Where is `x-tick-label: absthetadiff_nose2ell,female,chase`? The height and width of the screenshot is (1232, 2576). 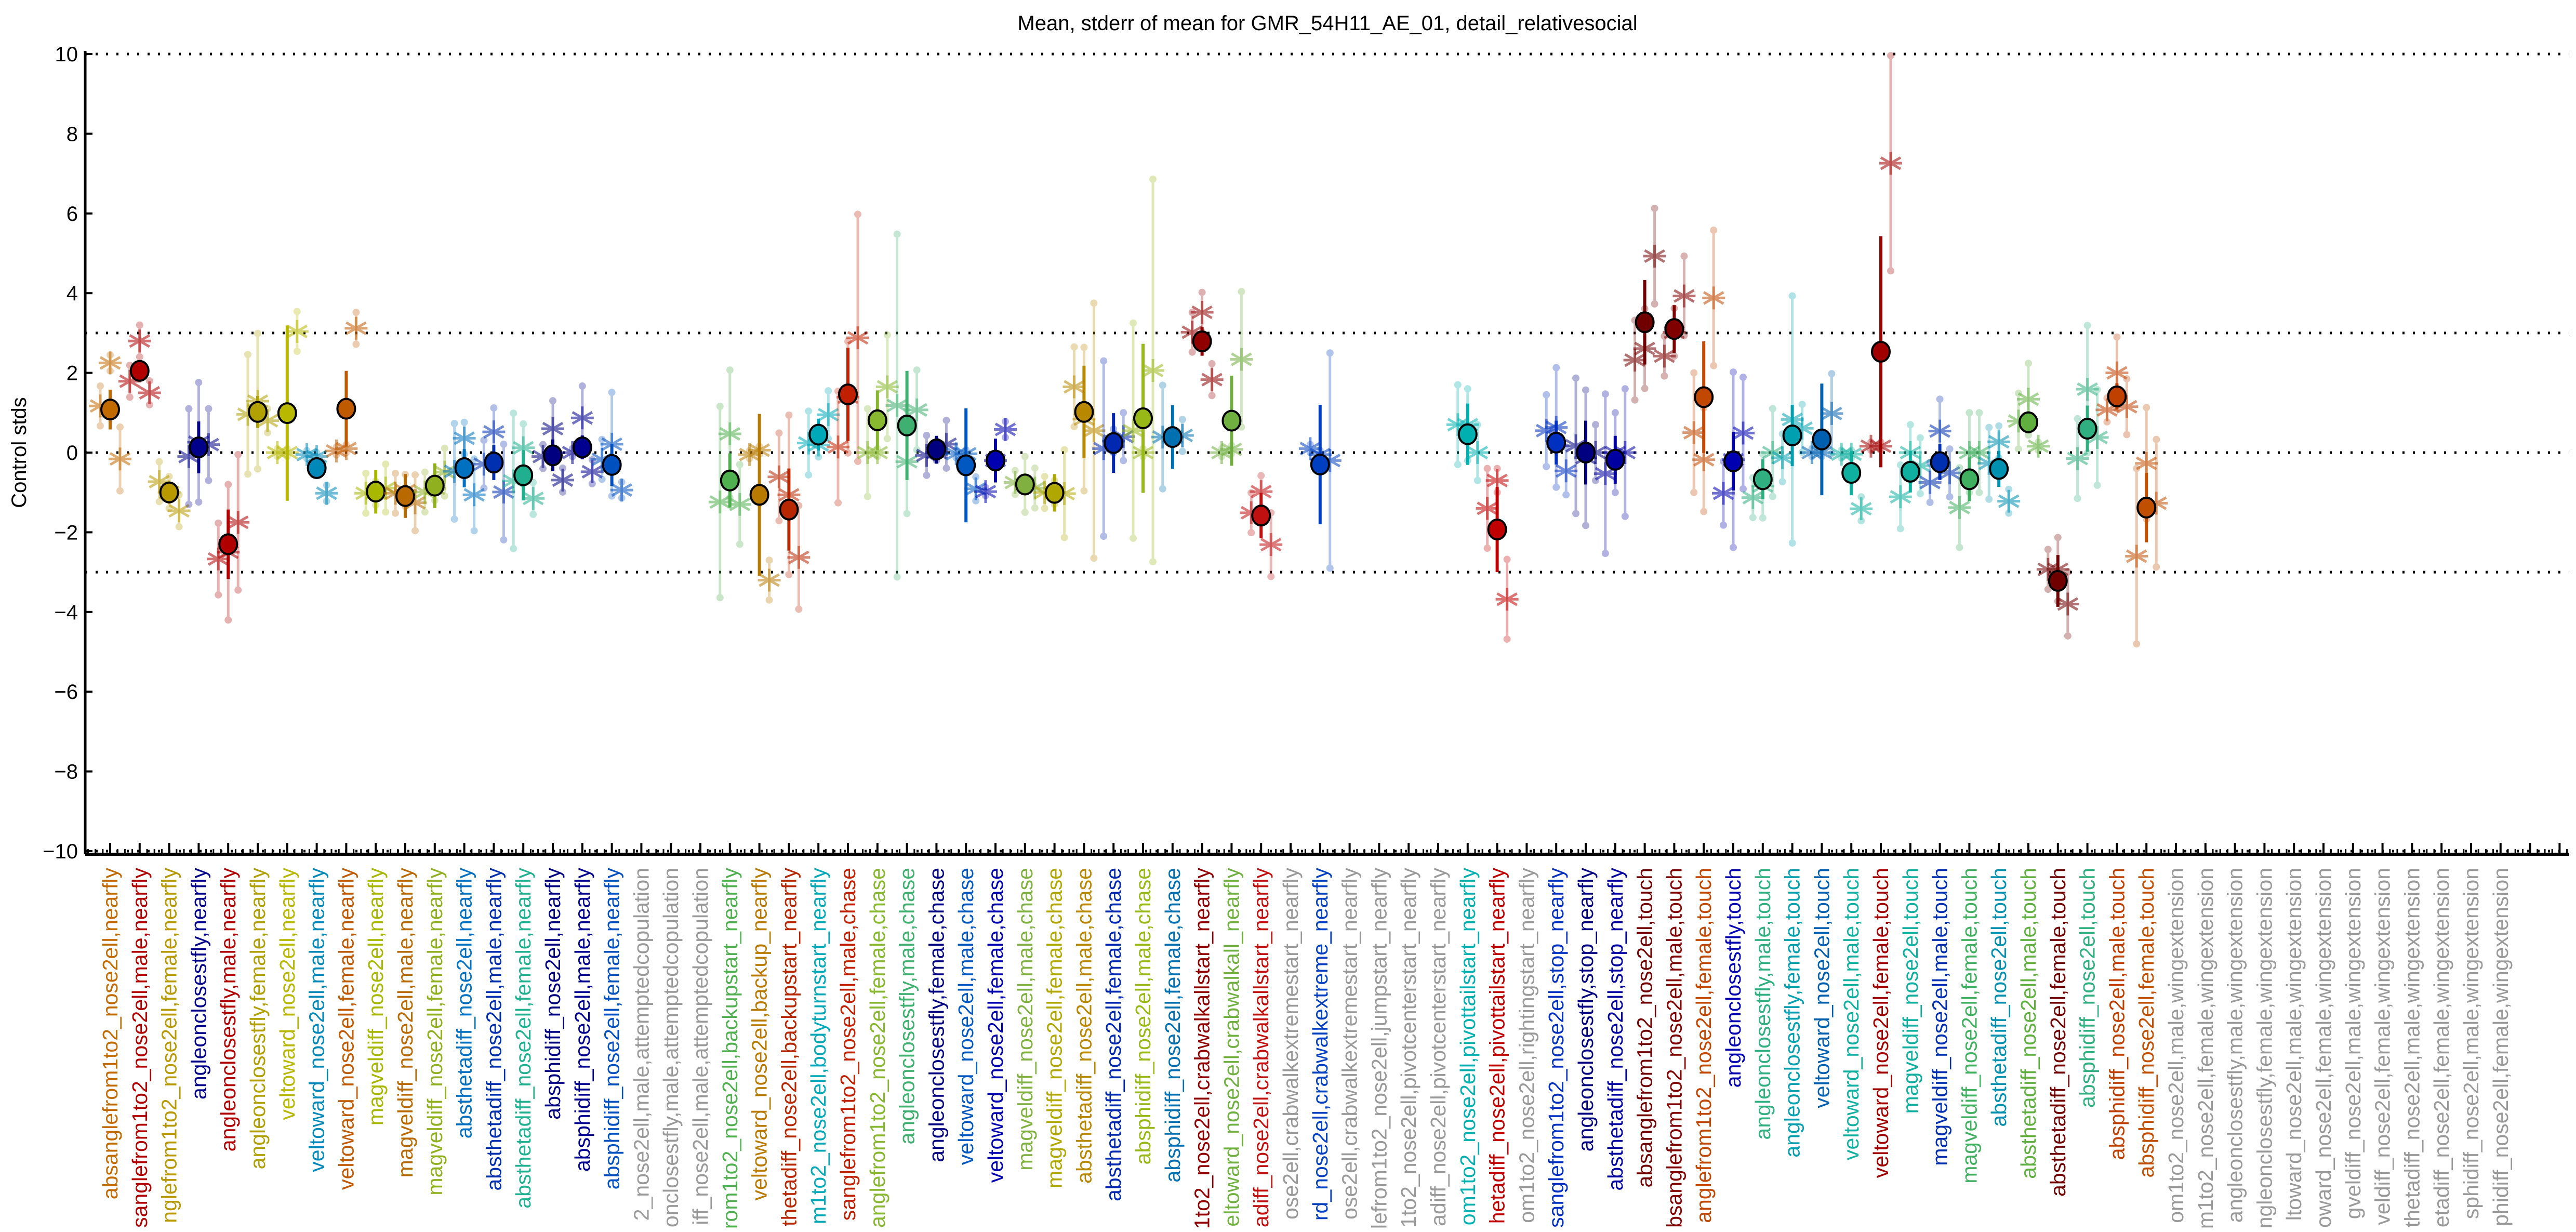 x-tick-label: absthetadiff_nose2ell,female,chase is located at coordinates (1113, 1034).